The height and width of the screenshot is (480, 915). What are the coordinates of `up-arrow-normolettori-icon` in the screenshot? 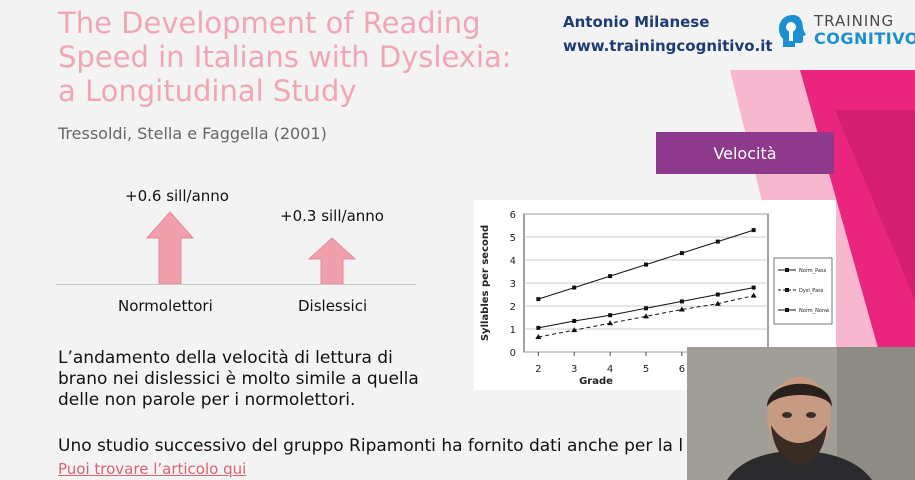 It's located at (170, 248).